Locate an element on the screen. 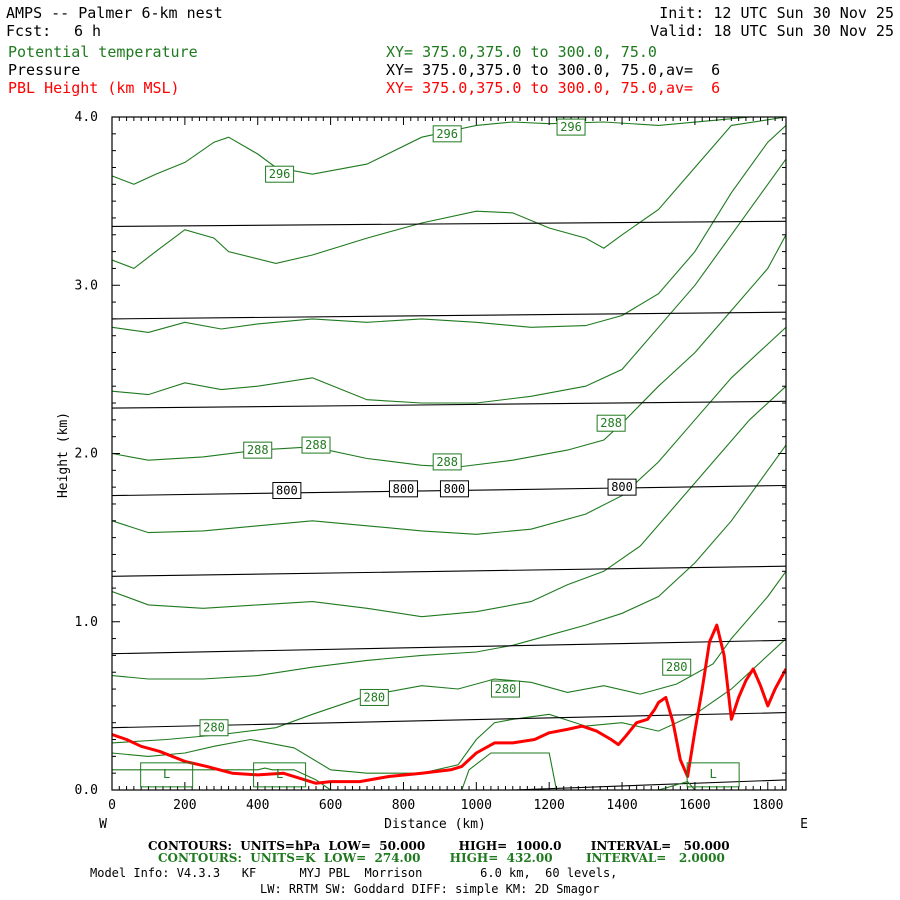 The image size is (900, 900). x-tick-label: 1600 is located at coordinates (694, 805).